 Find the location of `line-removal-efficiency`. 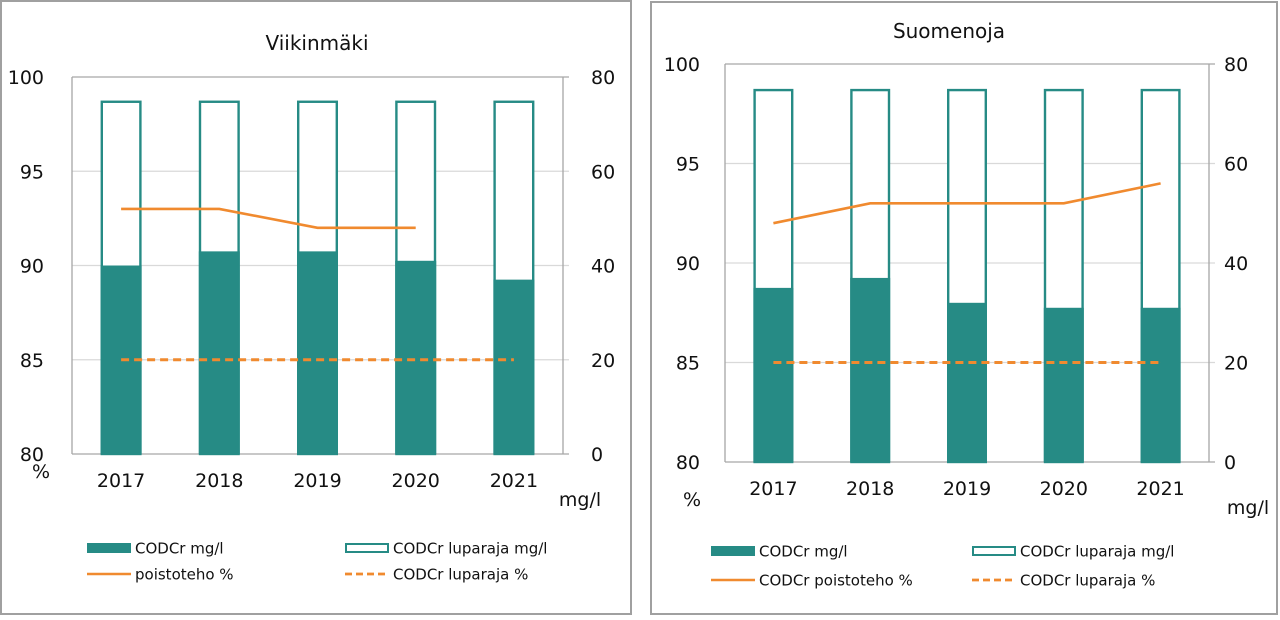

line-removal-efficiency is located at coordinates (268, 218).